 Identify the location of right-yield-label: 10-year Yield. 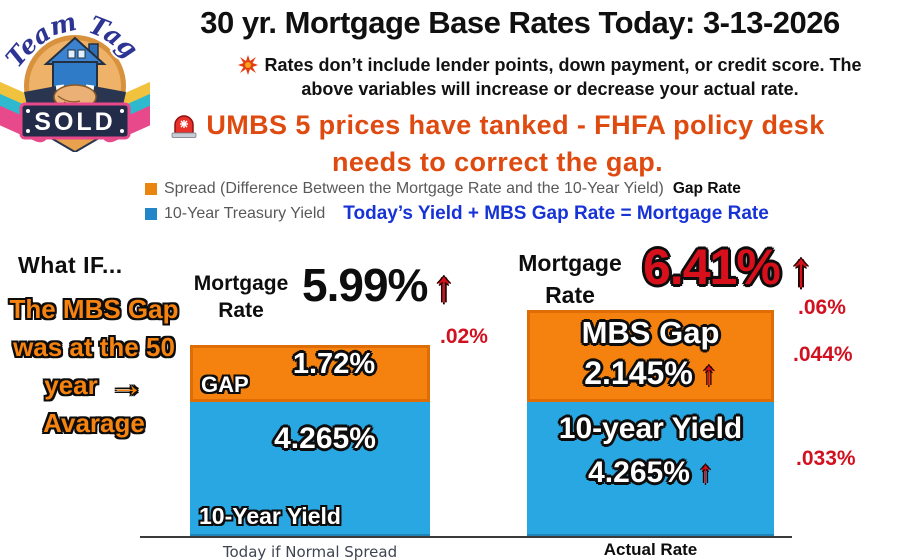
(650, 428).